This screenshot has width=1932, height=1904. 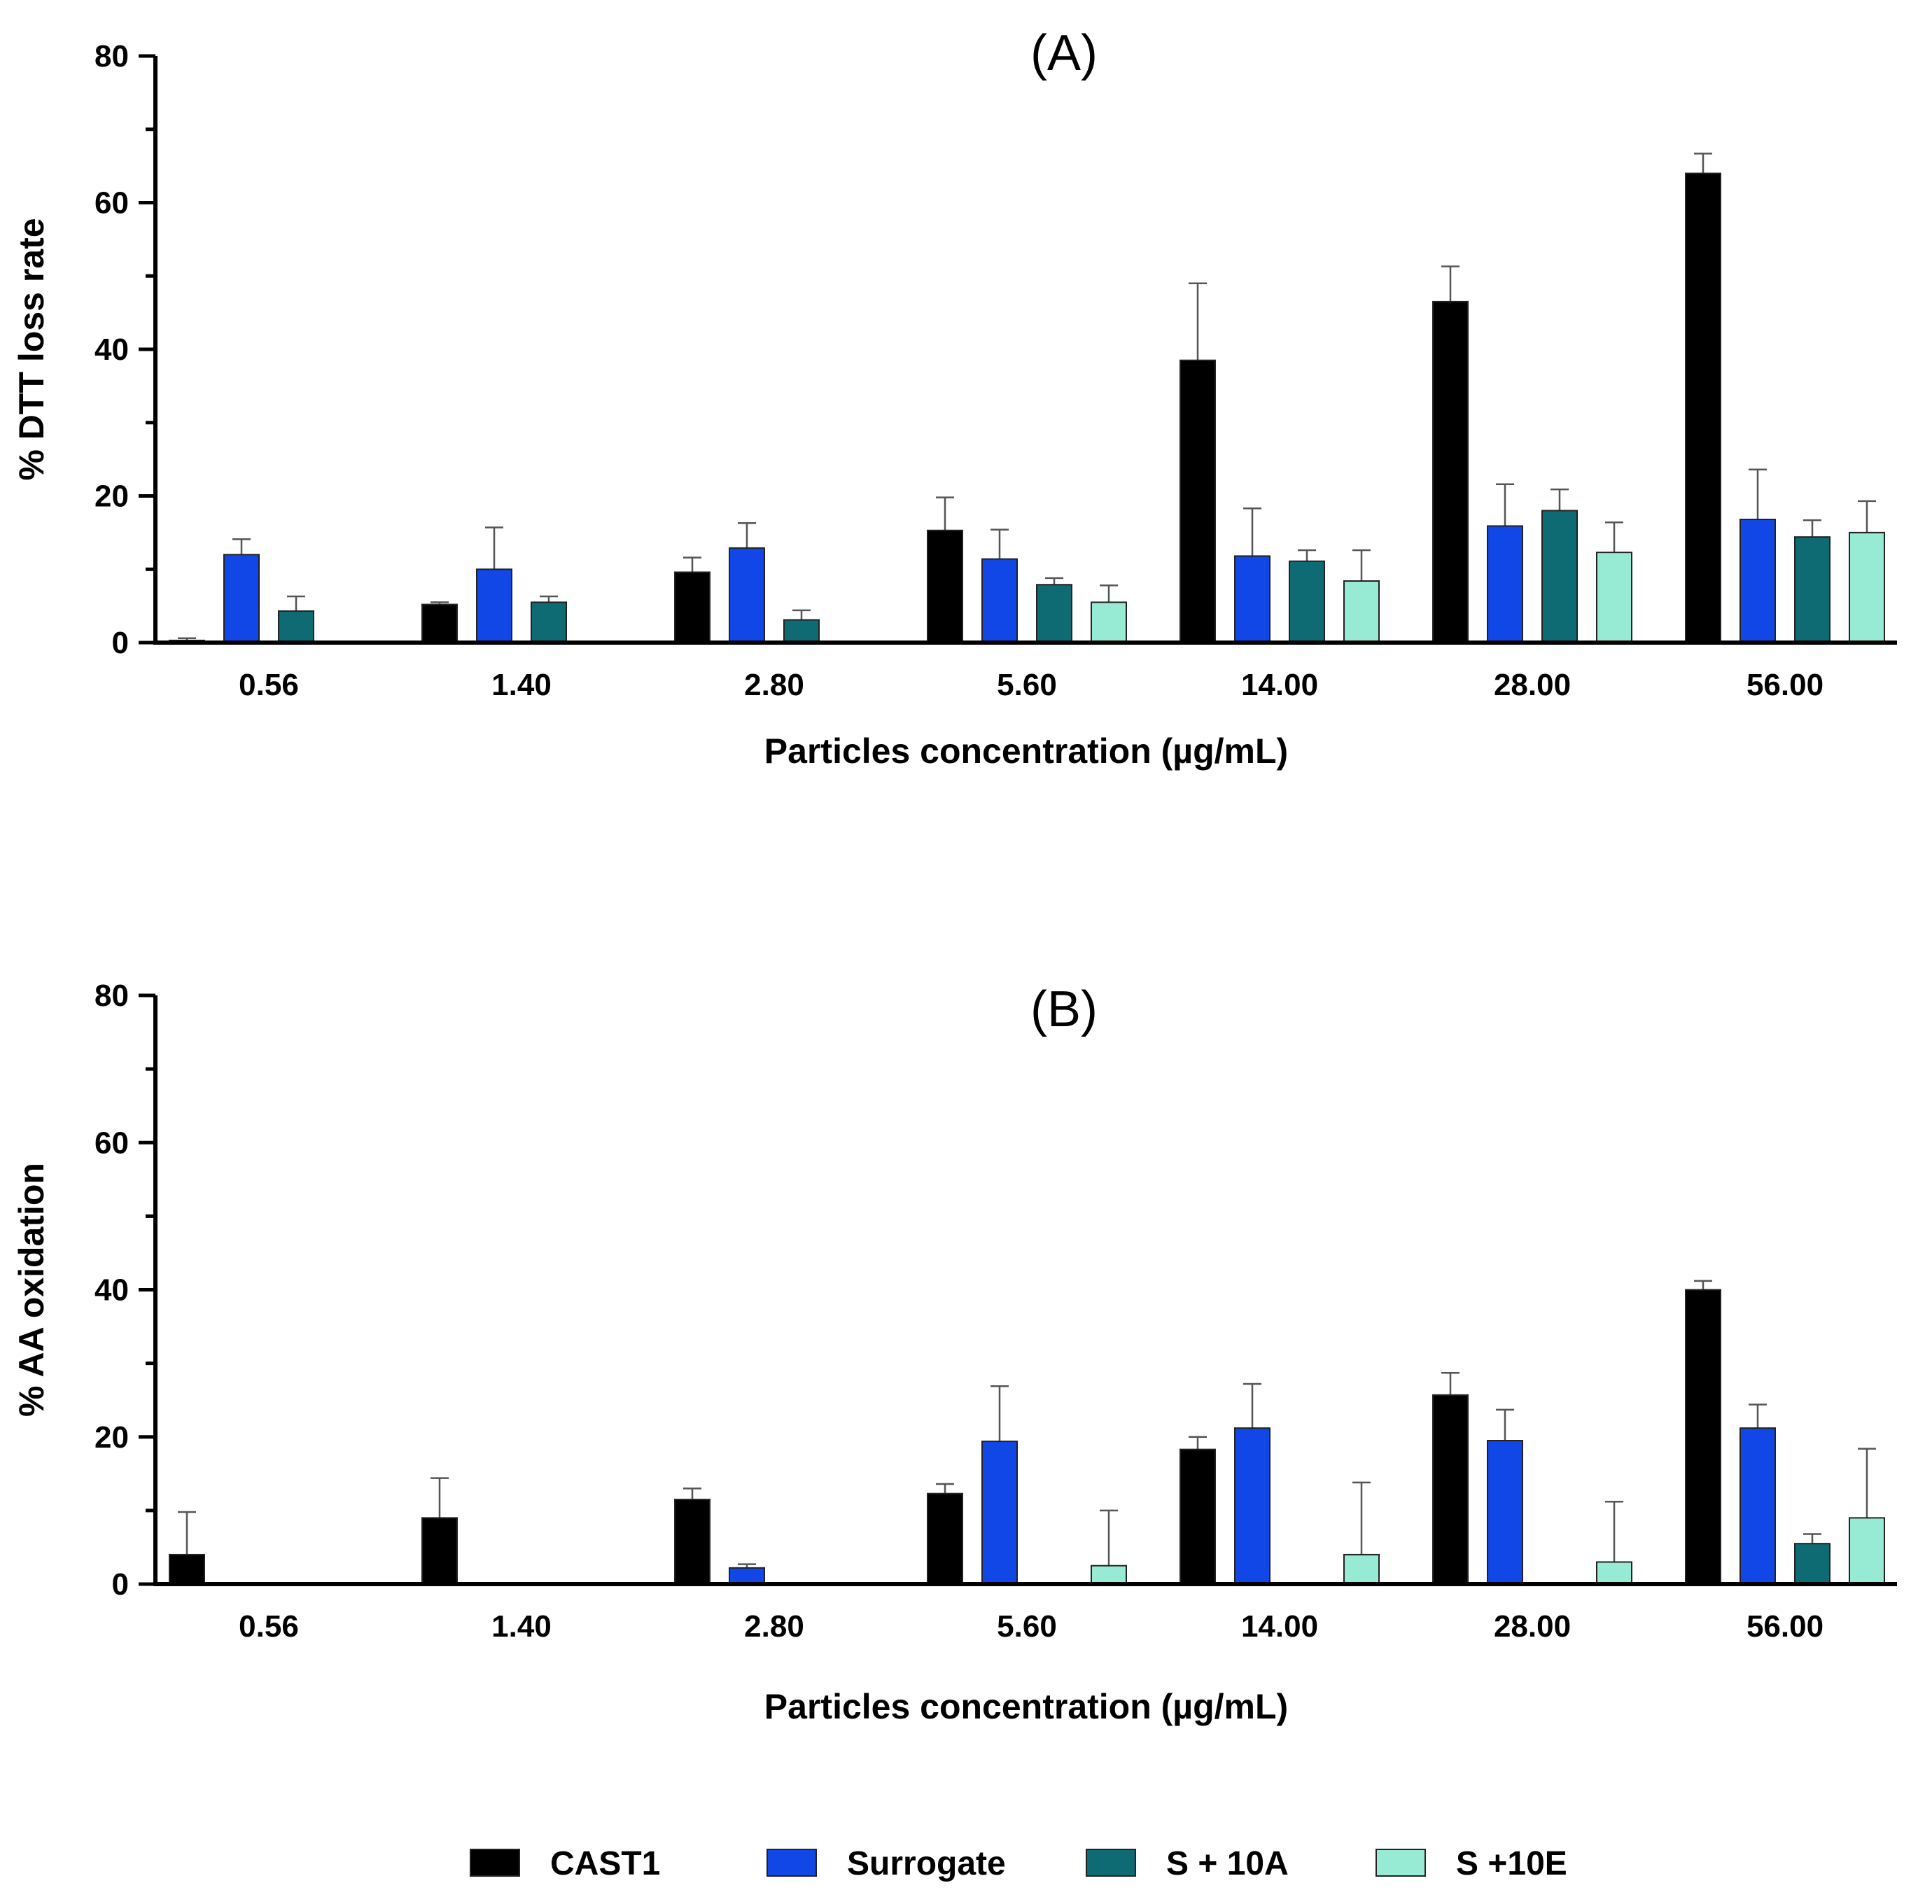 What do you see at coordinates (1401, 1863) in the screenshot?
I see `legend-swatch-s-10e` at bounding box center [1401, 1863].